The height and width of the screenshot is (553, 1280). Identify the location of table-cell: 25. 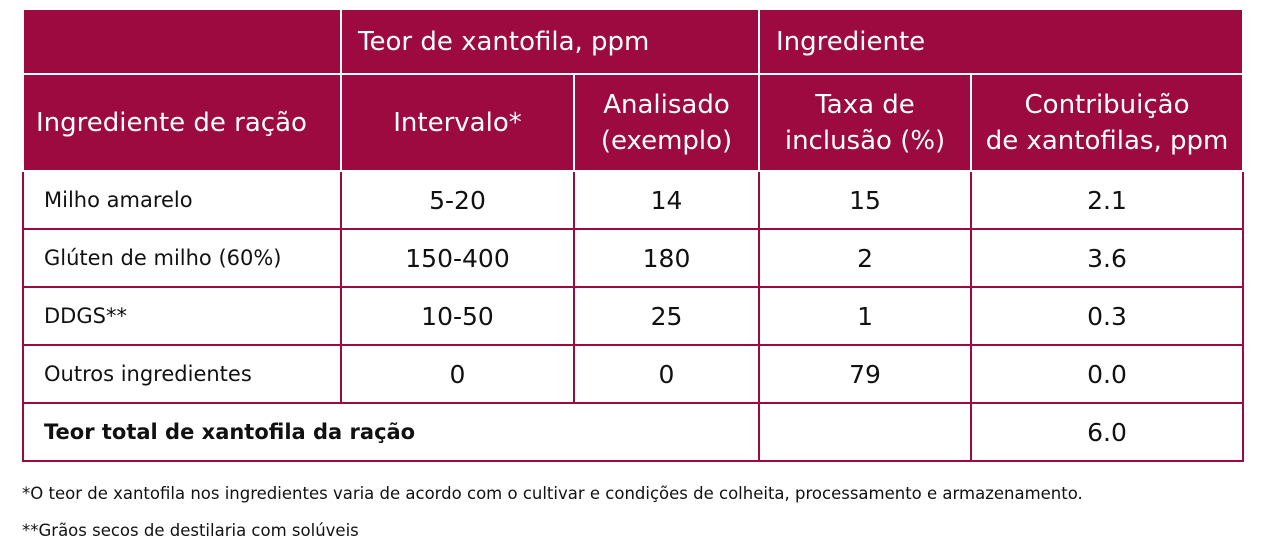
(666, 316).